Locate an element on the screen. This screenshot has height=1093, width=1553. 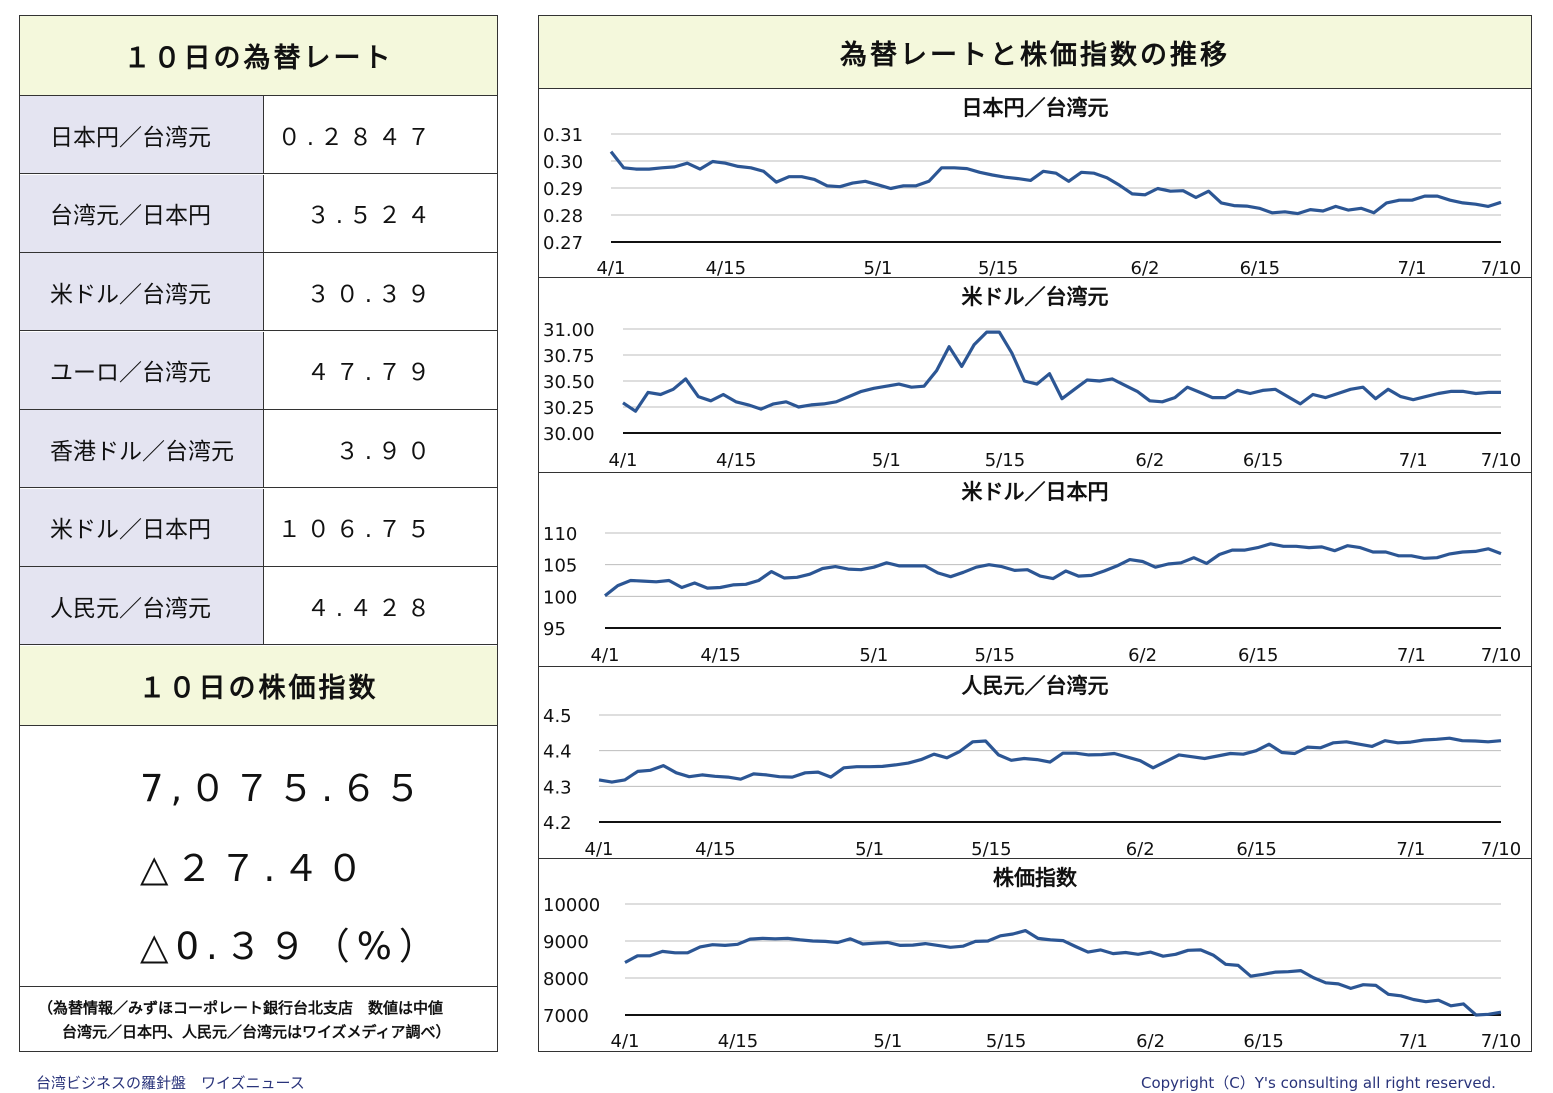
rate-value: ３.５２４ is located at coordinates (371, 216).